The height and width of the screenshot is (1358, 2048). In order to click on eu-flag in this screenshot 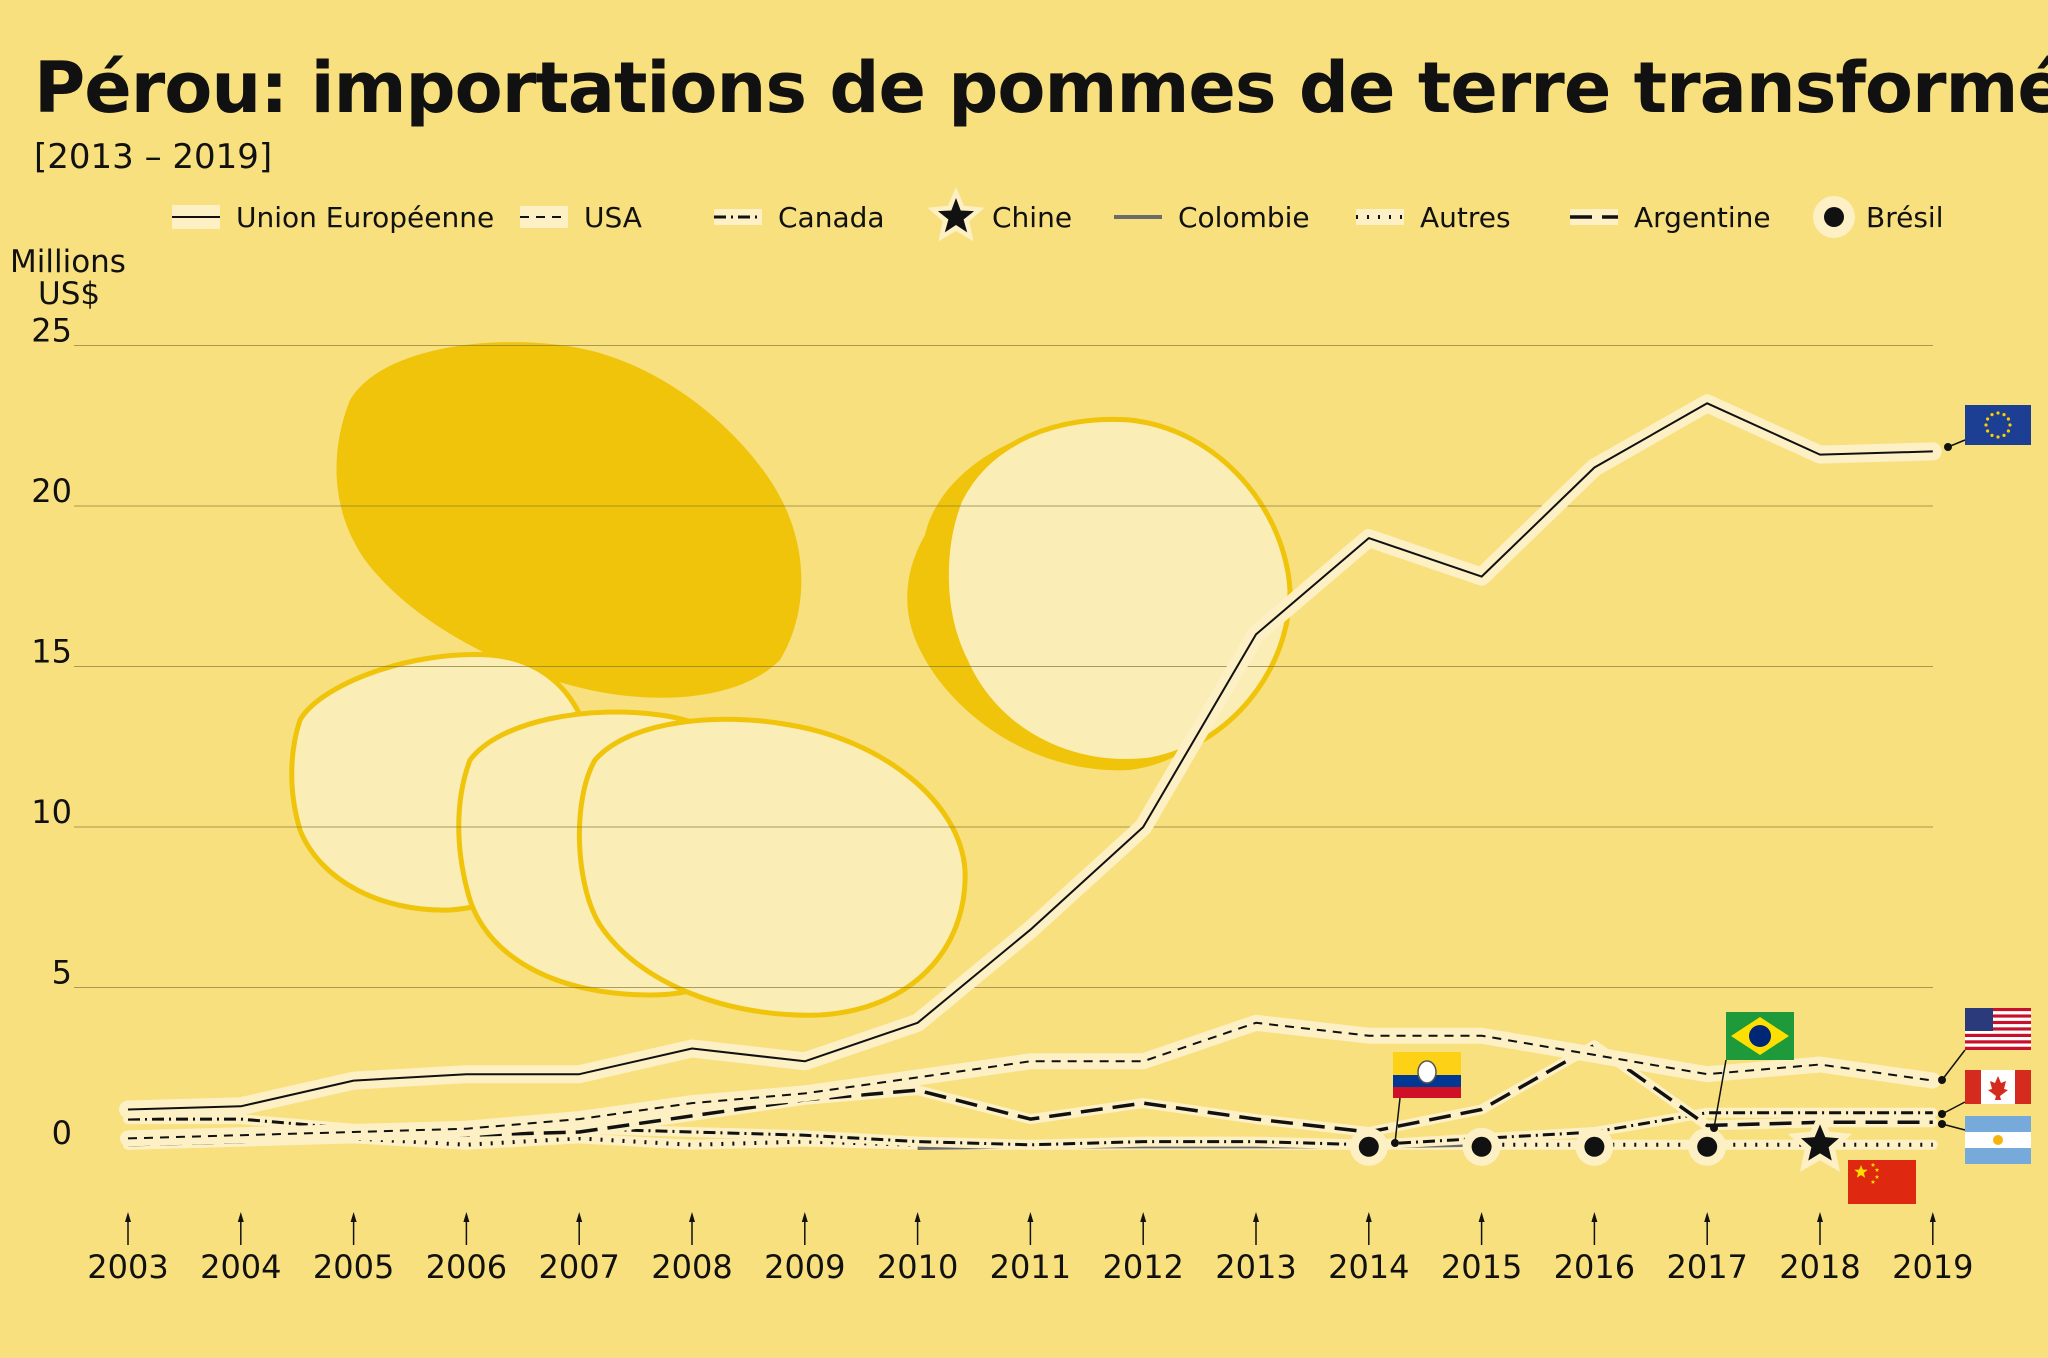, I will do `click(1998, 425)`.